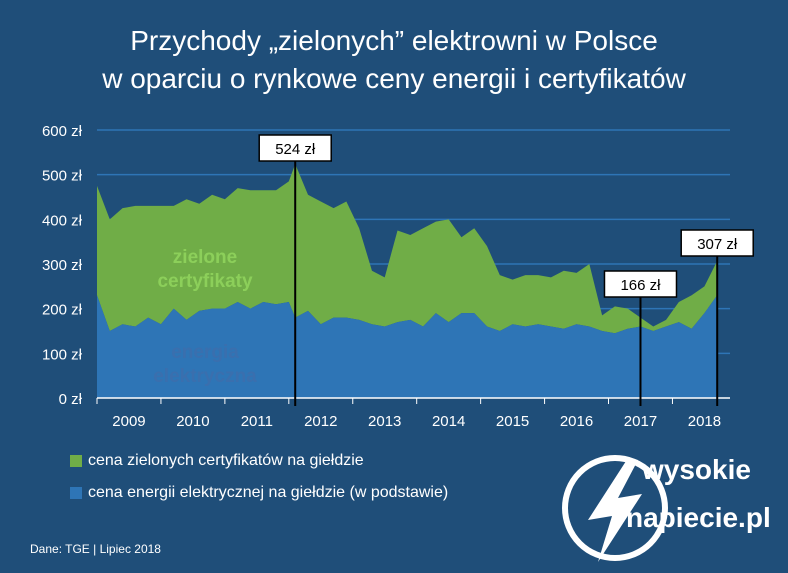  What do you see at coordinates (704, 421) in the screenshot?
I see `x-tick-label: 2018` at bounding box center [704, 421].